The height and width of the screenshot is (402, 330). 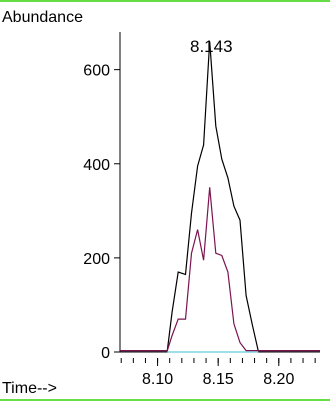 What do you see at coordinates (96, 165) in the screenshot?
I see `y-tick-label: 400` at bounding box center [96, 165].